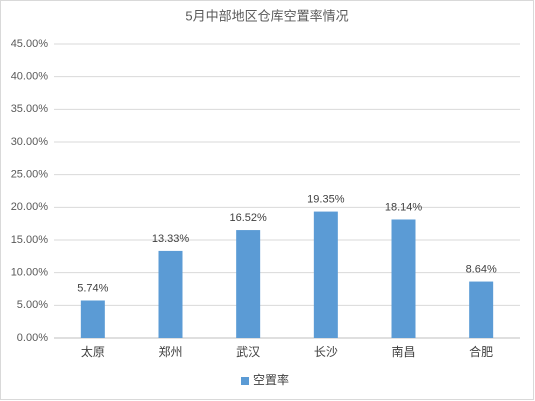  Describe the element at coordinates (249, 218) in the screenshot. I see `value-label: 16.52%` at that location.